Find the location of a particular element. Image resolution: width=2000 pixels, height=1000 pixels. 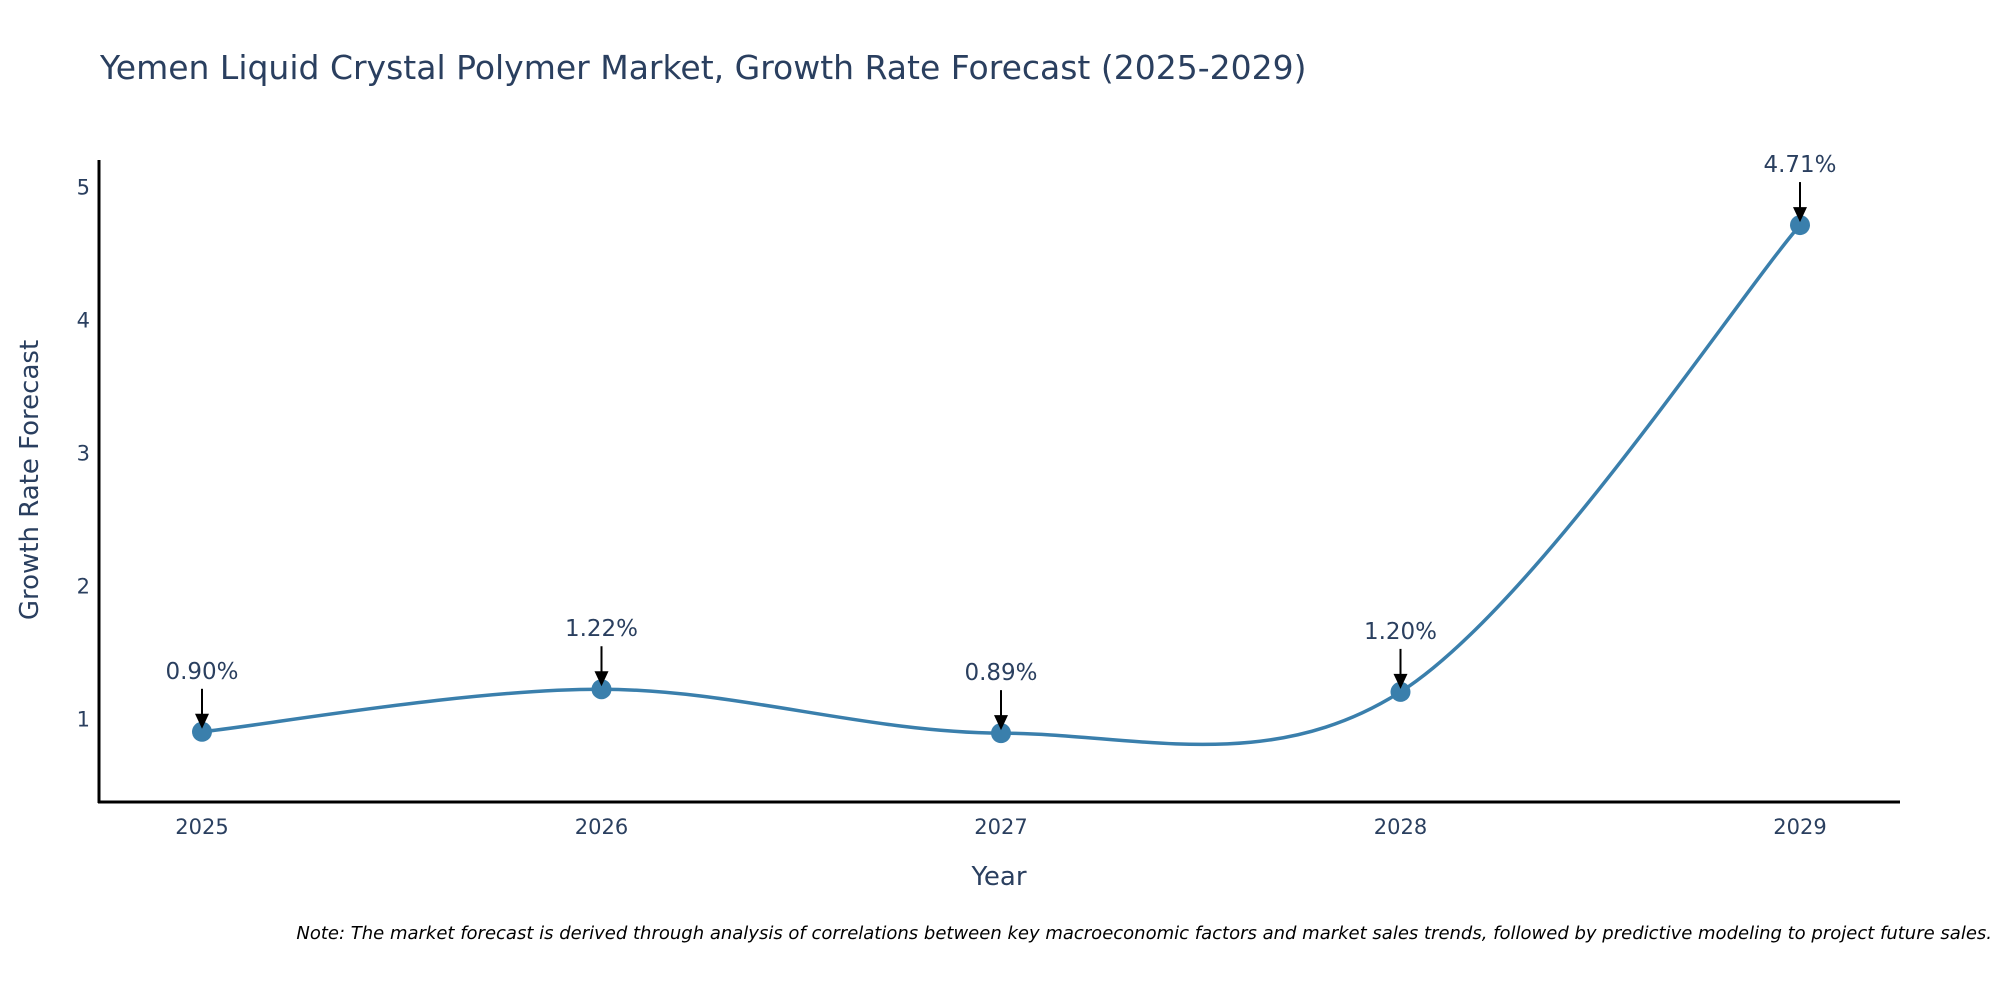

data-label: 4.71% is located at coordinates (1799, 165).